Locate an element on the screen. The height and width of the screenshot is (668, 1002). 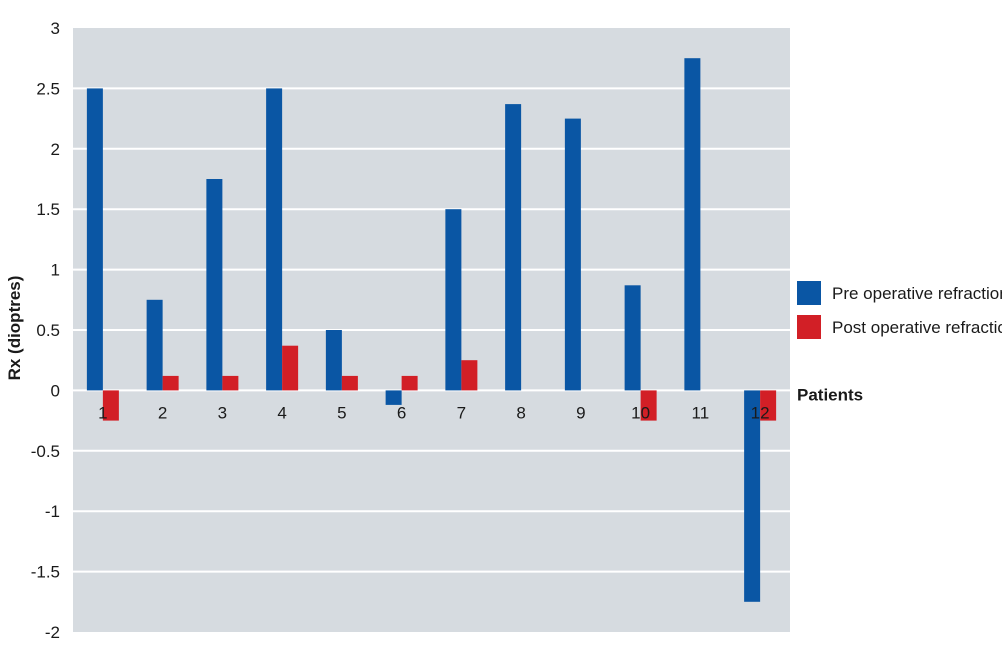
y-tick-label: -2 is located at coordinates (52, 632).